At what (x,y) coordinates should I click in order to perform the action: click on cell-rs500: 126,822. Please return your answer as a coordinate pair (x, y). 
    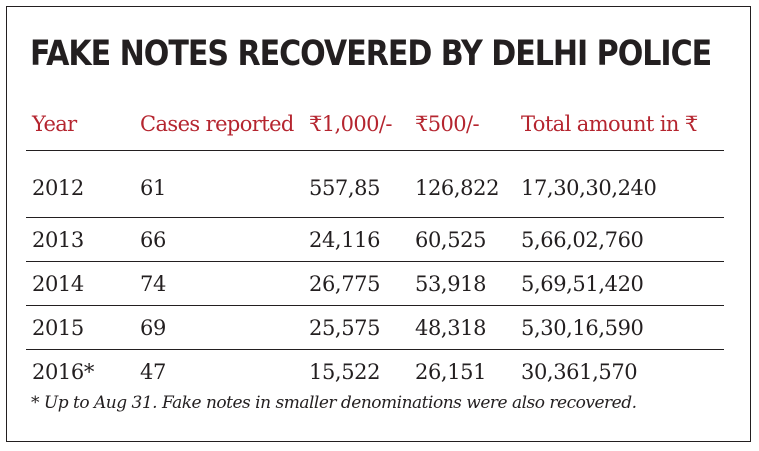
    Looking at the image, I should click on (457, 188).